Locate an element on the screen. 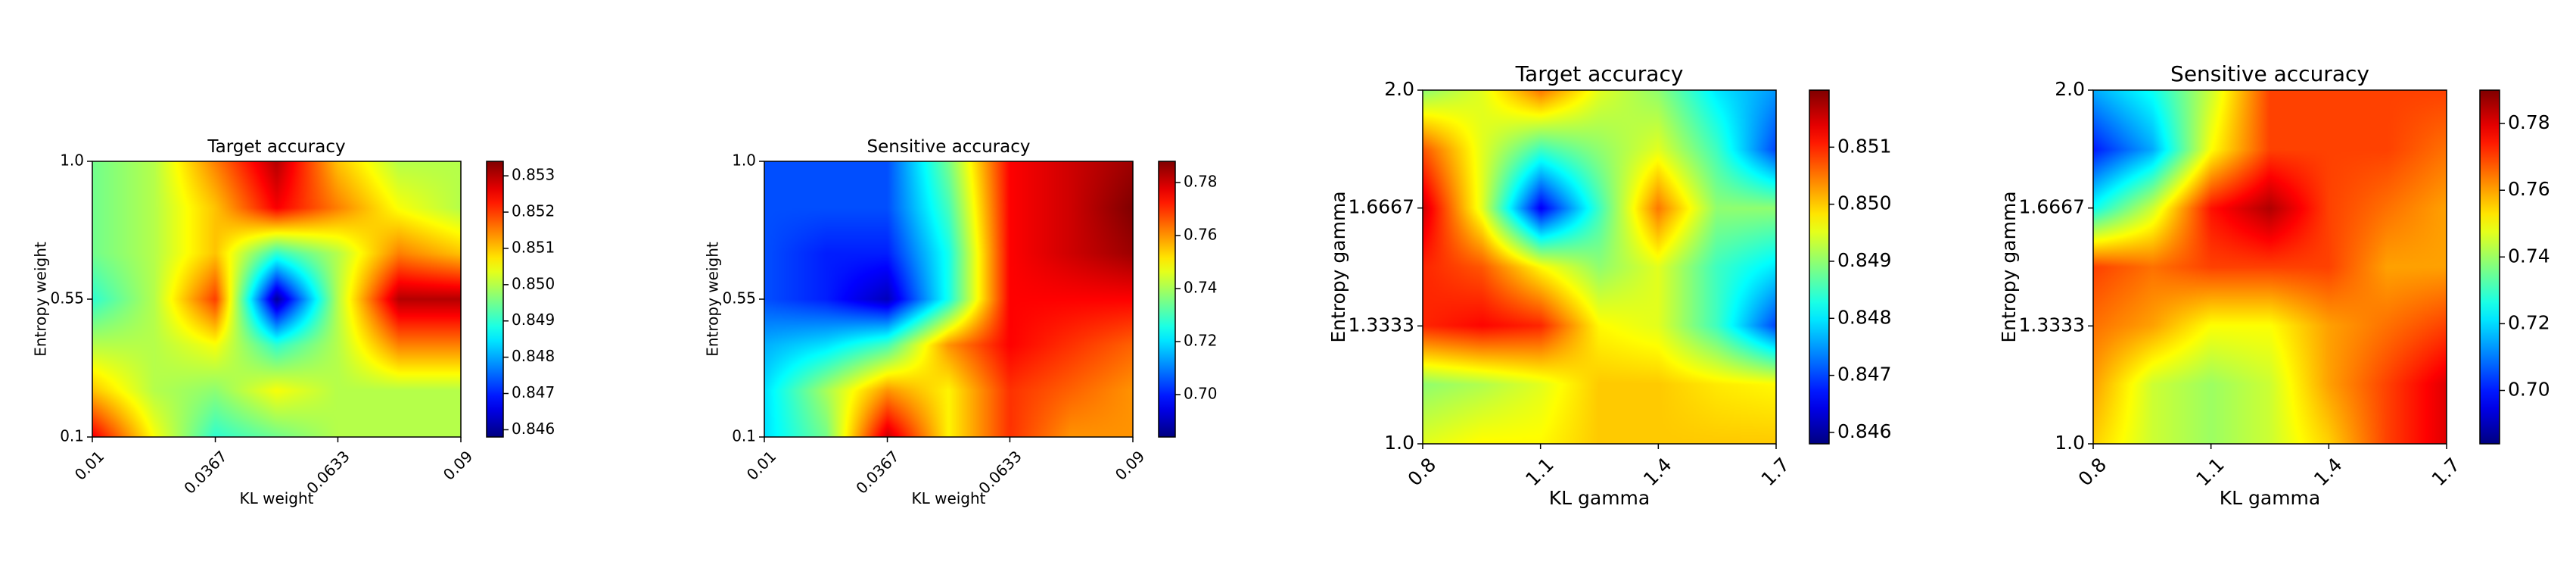 The width and height of the screenshot is (2576, 565). colorbar-tick-label: 0.852 is located at coordinates (533, 211).